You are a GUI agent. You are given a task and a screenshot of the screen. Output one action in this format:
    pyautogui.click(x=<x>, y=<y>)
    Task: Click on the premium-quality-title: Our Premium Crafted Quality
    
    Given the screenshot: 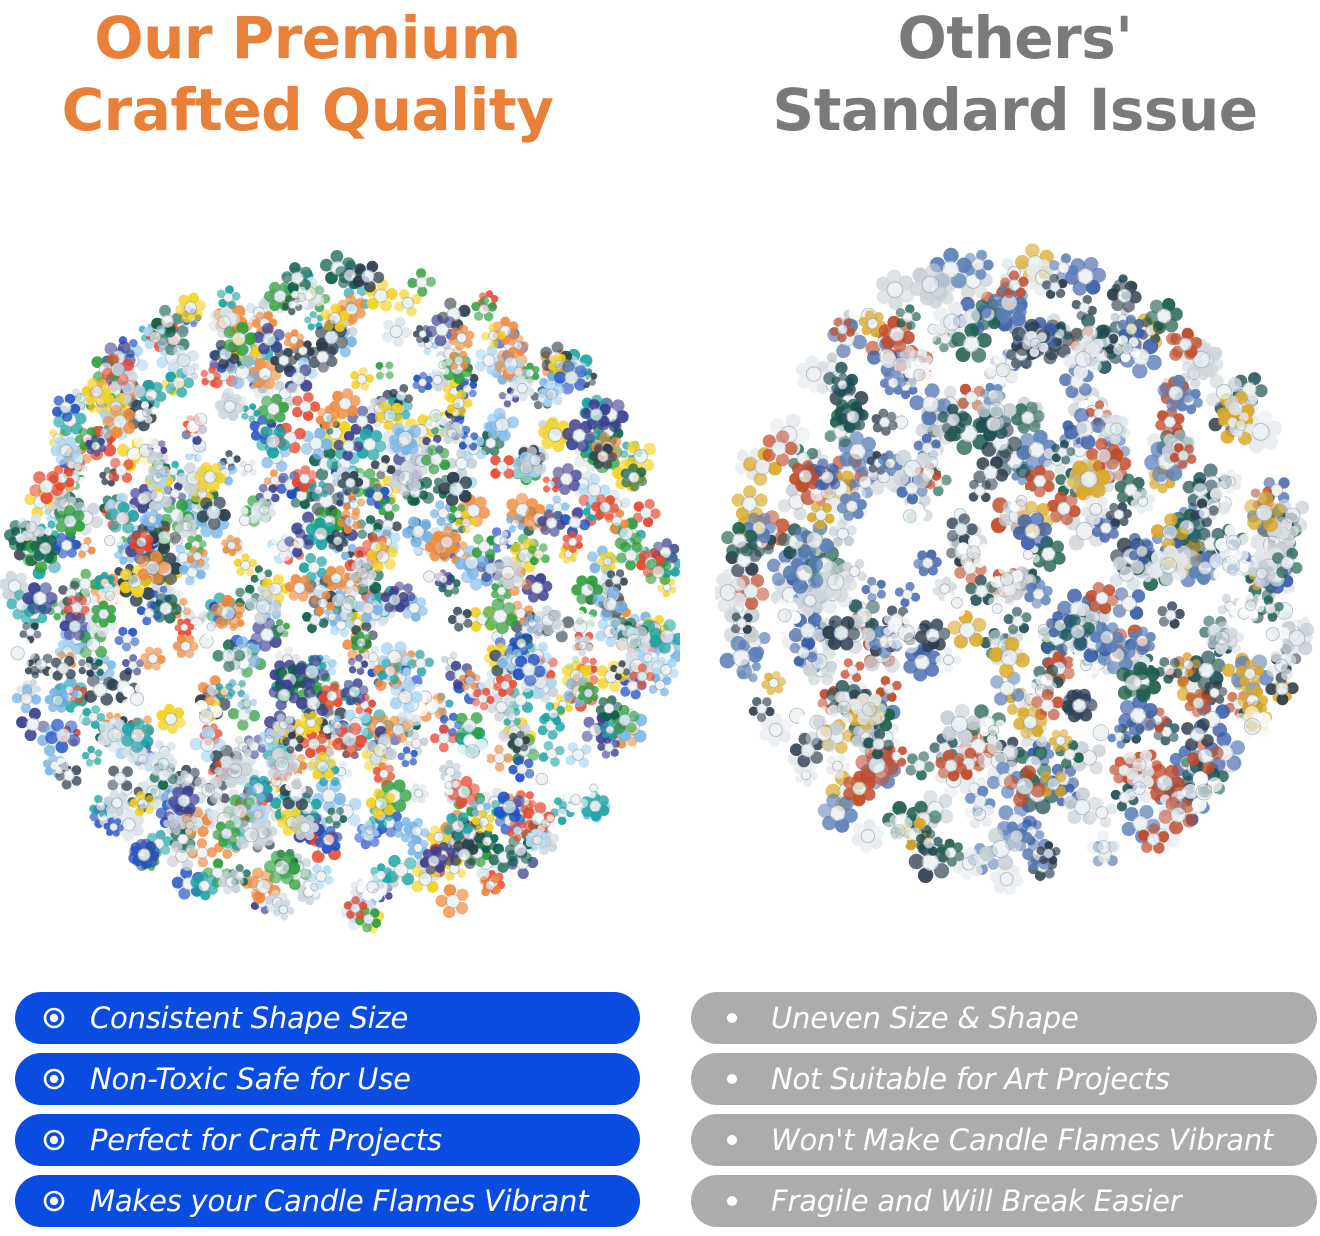 What is the action you would take?
    pyautogui.click(x=307, y=74)
    